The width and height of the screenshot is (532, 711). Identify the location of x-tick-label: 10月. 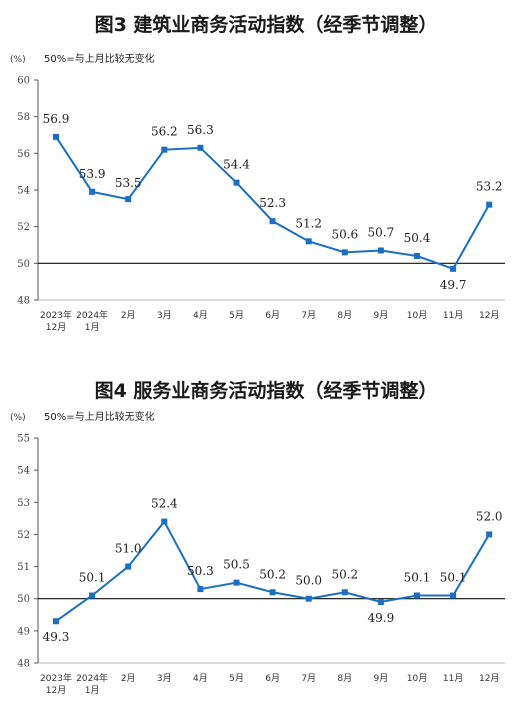
(417, 678).